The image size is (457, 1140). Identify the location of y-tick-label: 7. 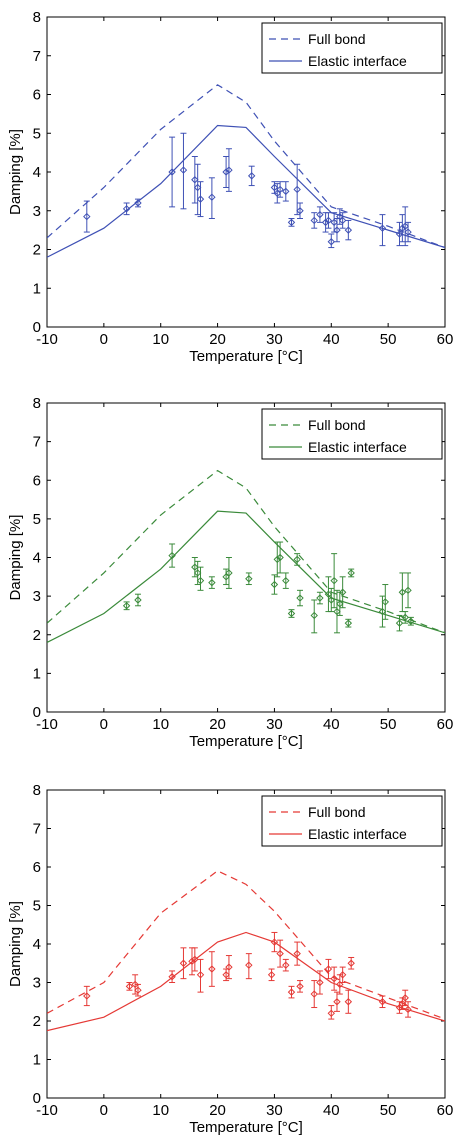
(37, 442).